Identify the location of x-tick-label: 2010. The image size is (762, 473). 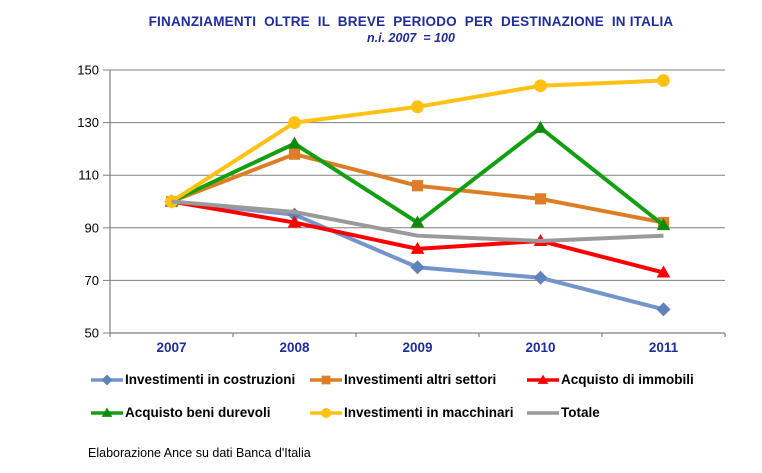
(540, 347).